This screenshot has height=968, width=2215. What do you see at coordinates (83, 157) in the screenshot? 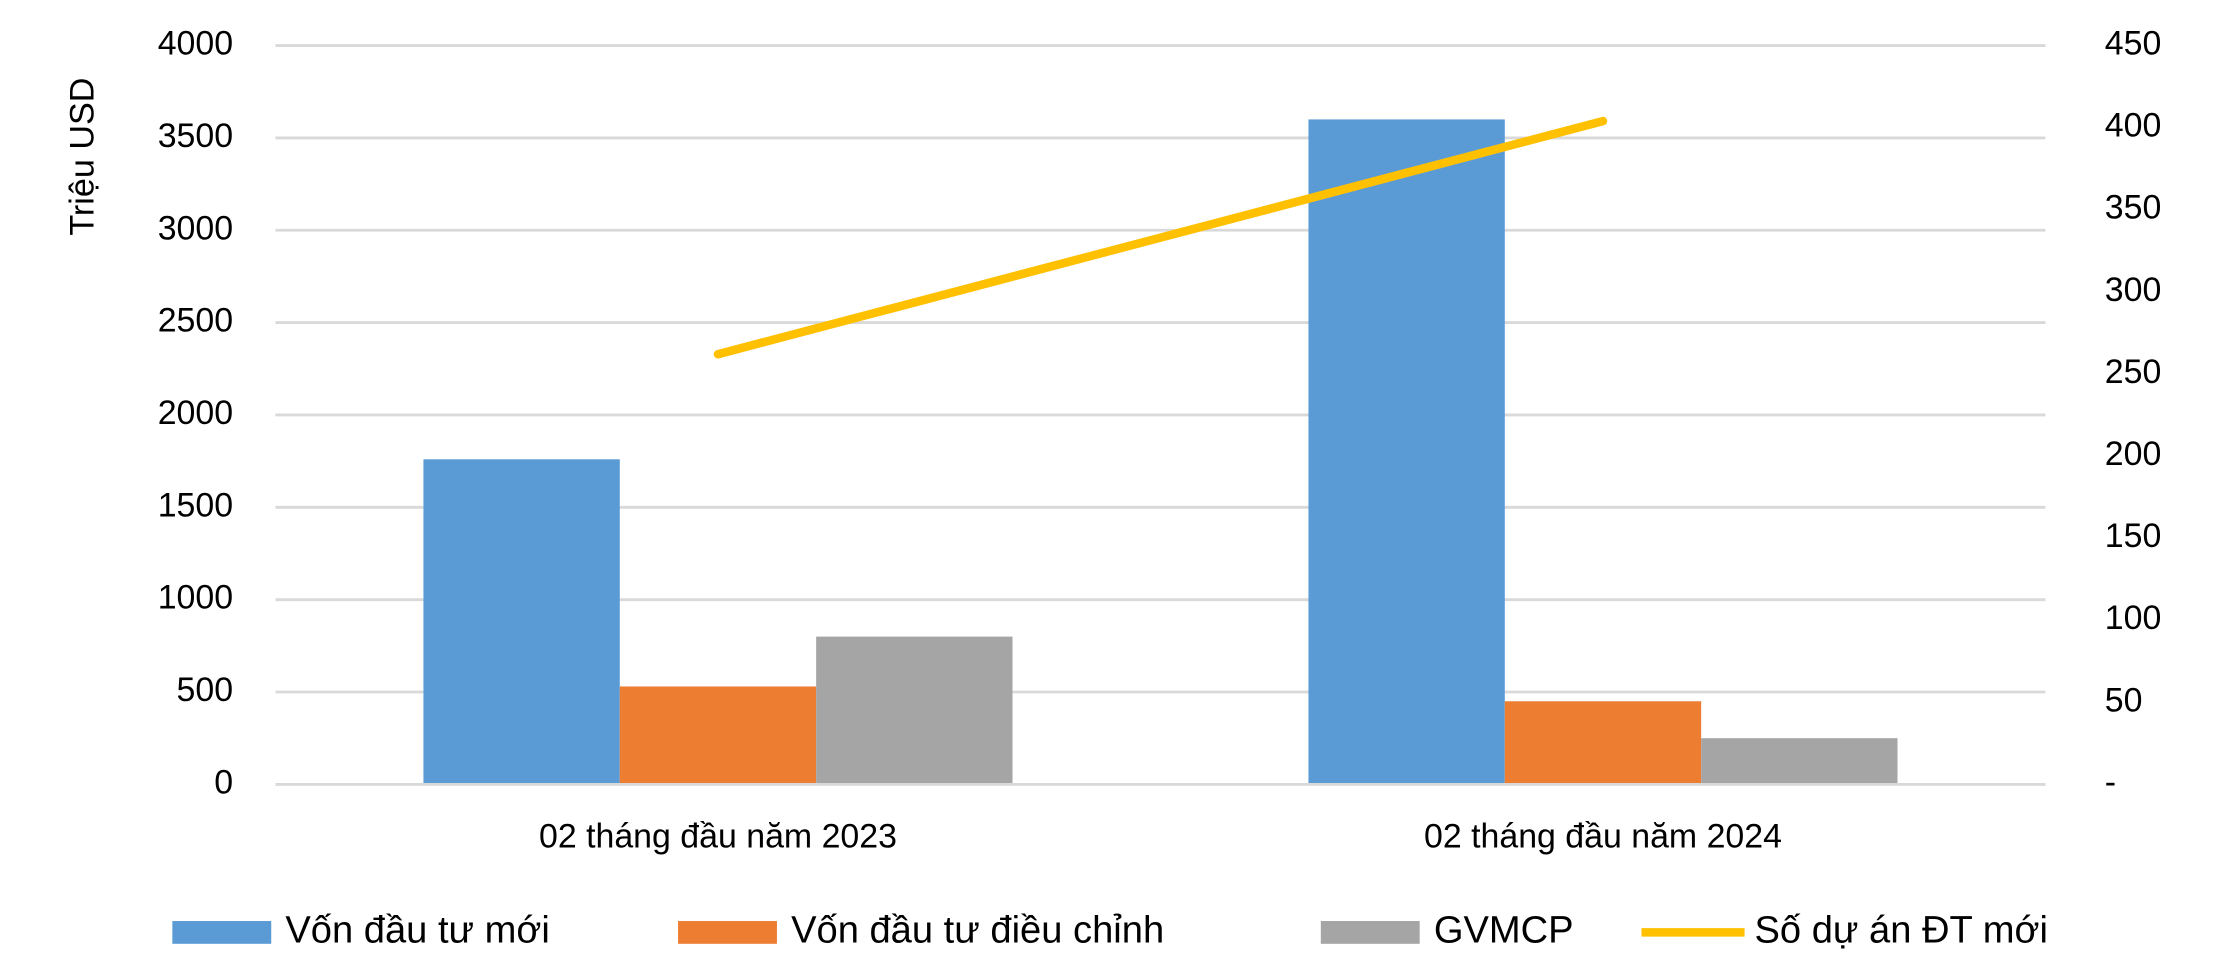
I see `y-axis-label: Triệu USD` at bounding box center [83, 157].